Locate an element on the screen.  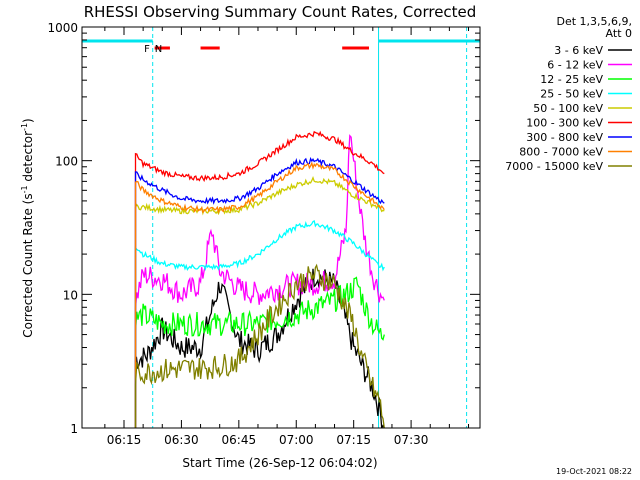
x-tick-label: 06:45 is located at coordinates (239, 440).